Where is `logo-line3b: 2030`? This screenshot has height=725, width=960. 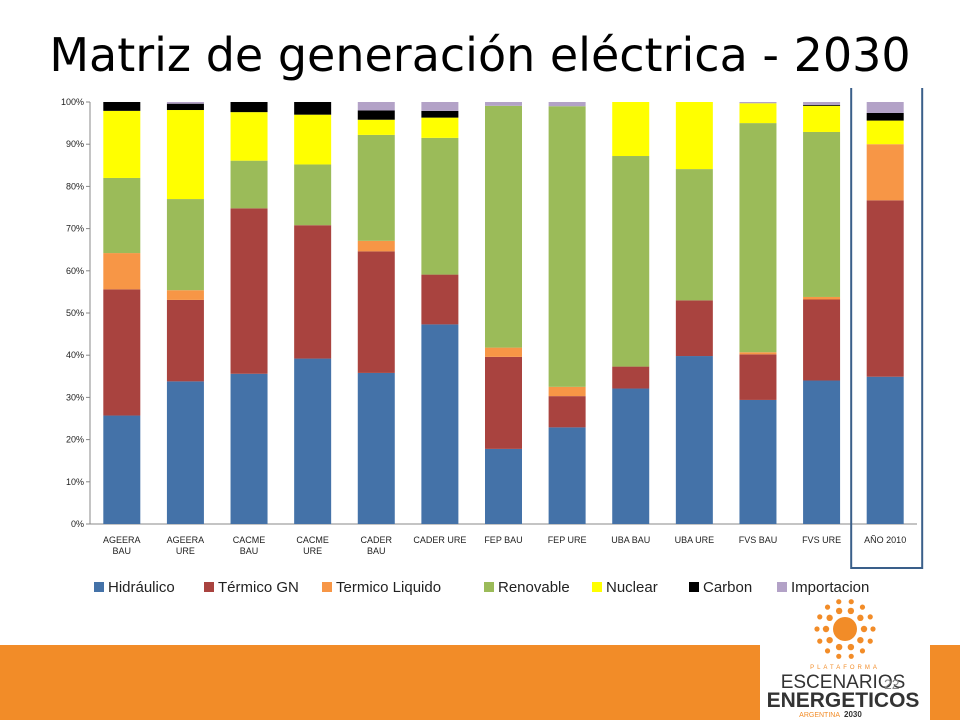 logo-line3b: 2030 is located at coordinates (853, 714).